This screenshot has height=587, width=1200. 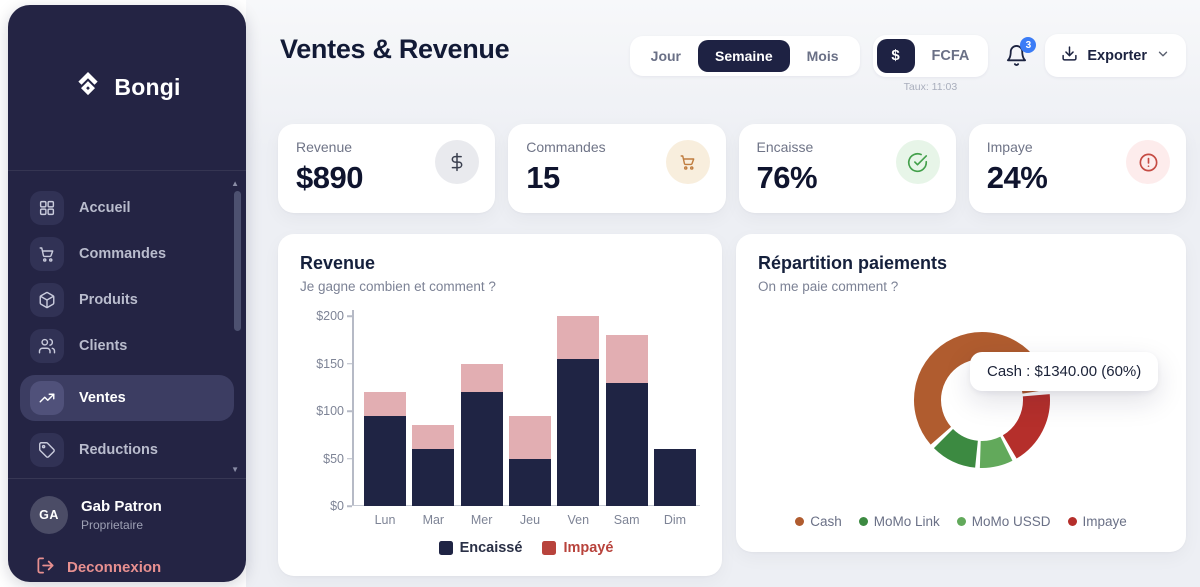 I want to click on sidebar-item-ventes: Ventes, so click(x=127, y=398).